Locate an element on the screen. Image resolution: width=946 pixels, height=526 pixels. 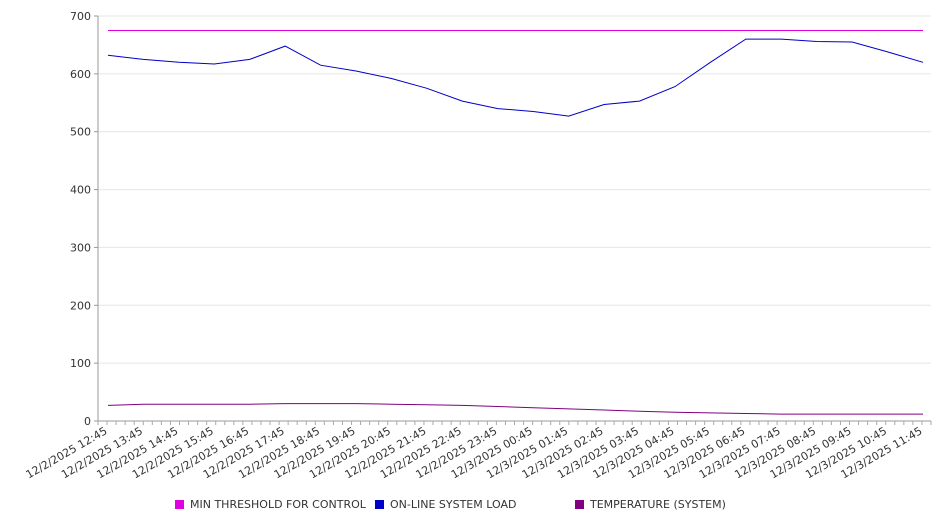
legend-item-threshold: MIN THRESHOLD FOR CONTROL is located at coordinates (270, 504).